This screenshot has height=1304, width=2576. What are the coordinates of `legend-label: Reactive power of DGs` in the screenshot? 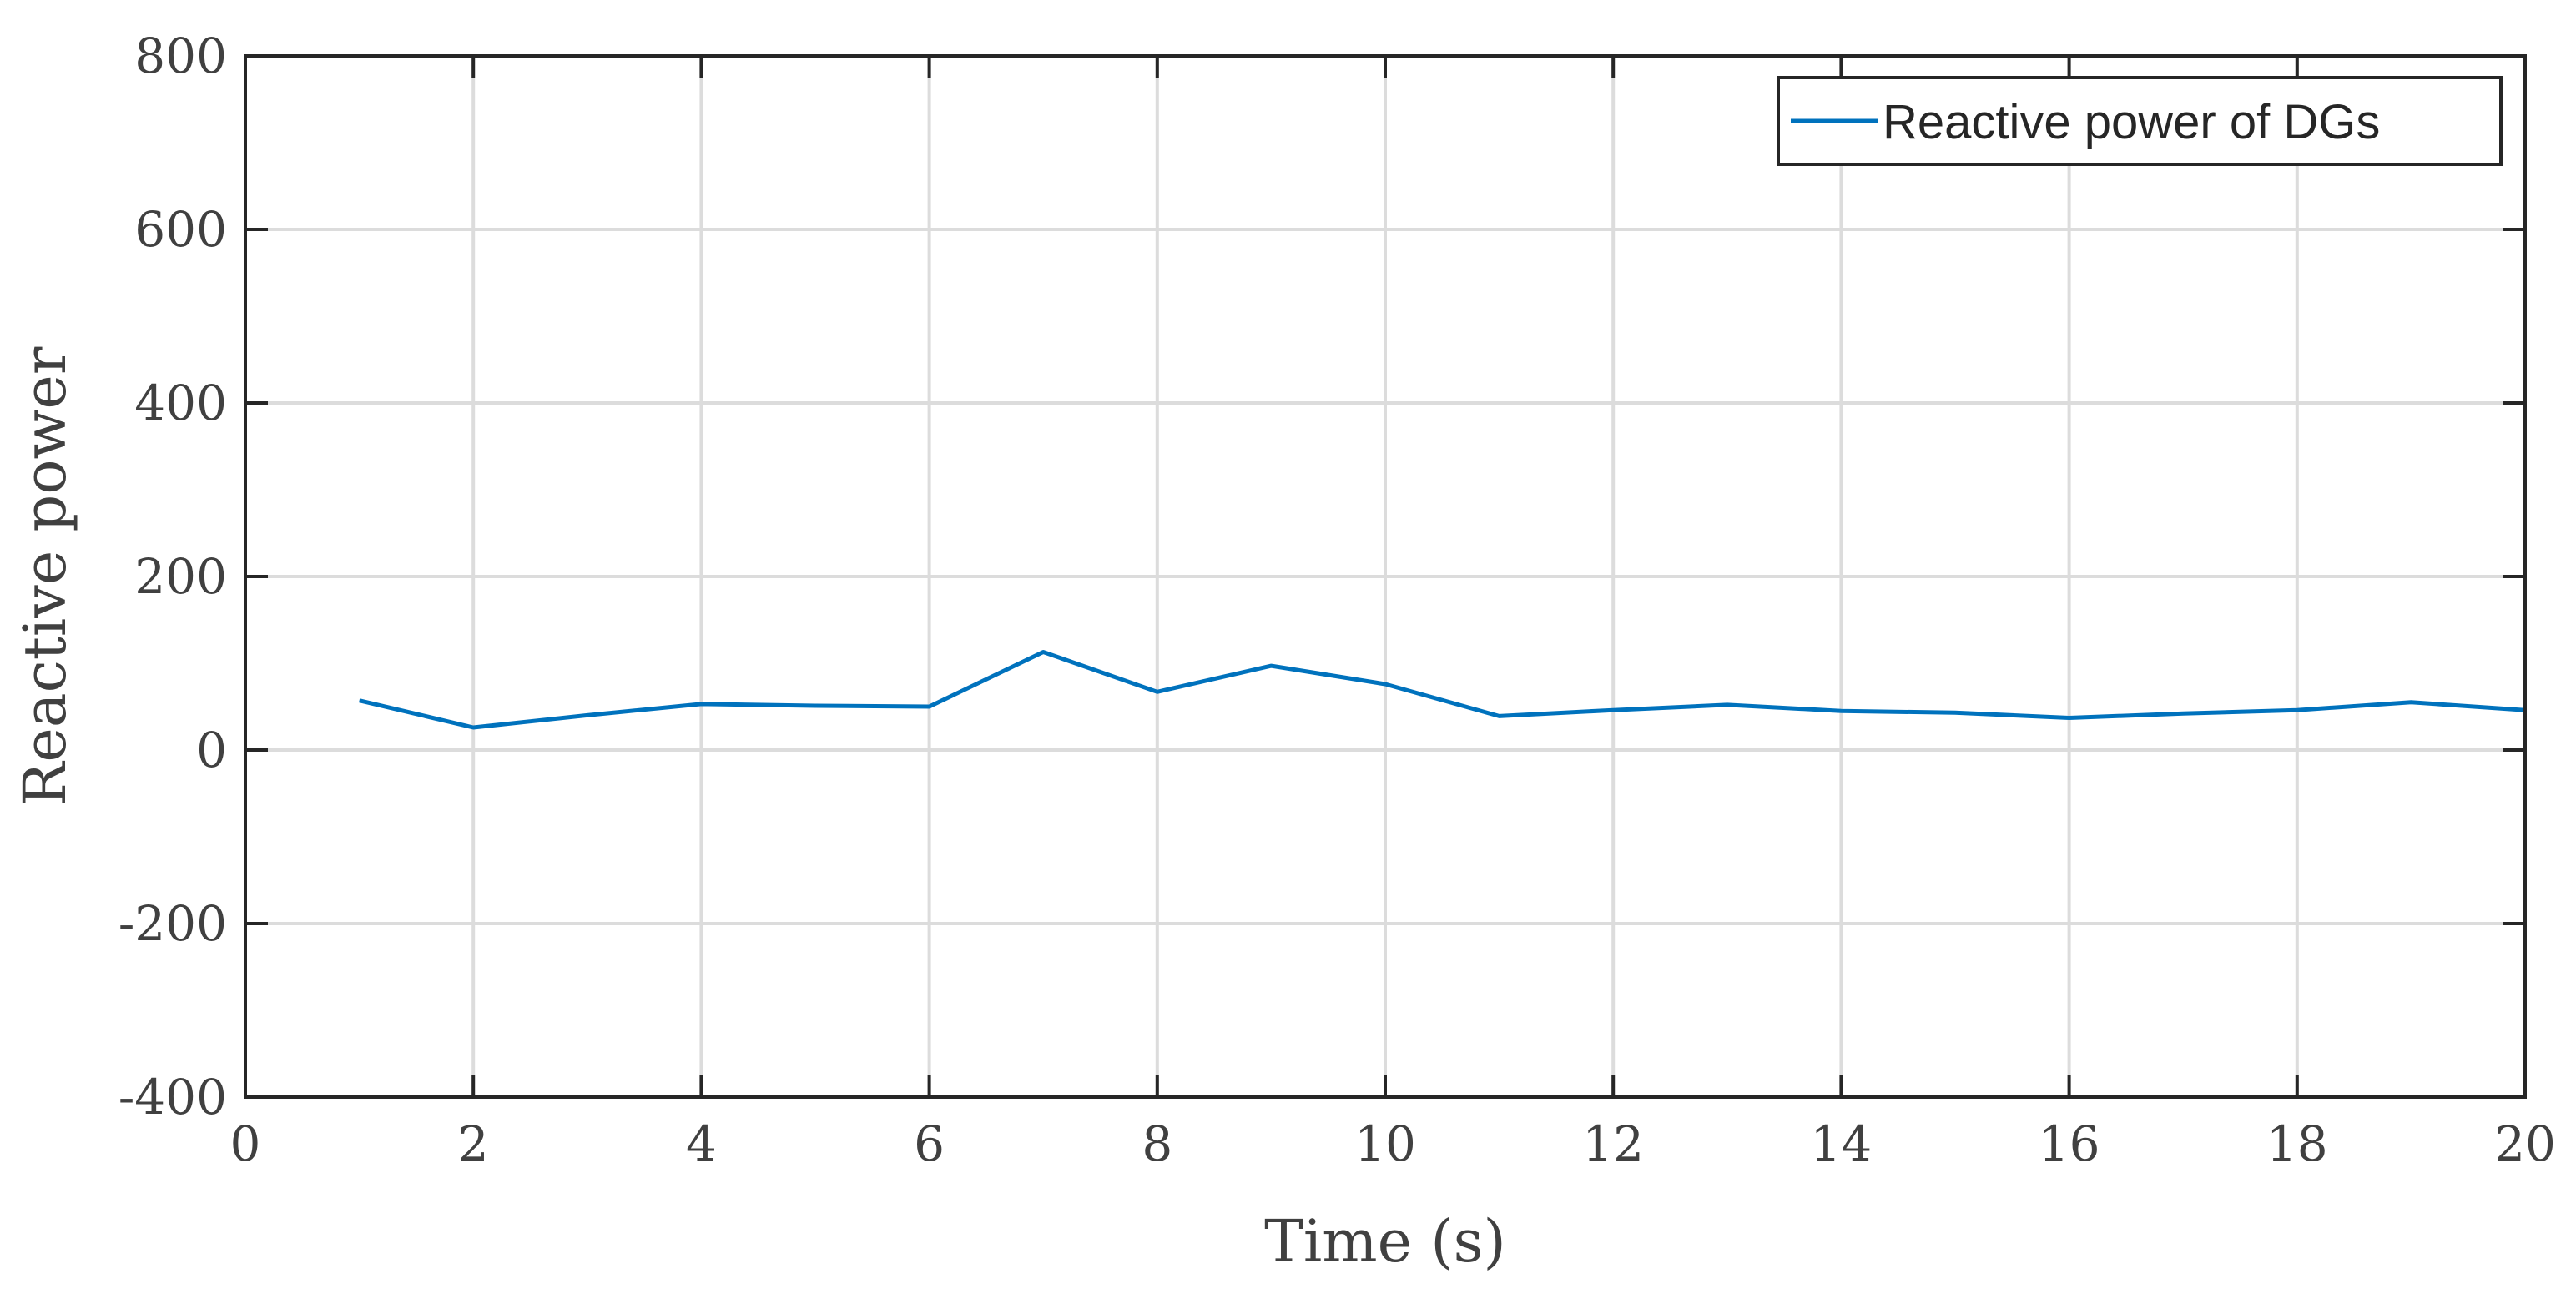 It's located at (2131, 122).